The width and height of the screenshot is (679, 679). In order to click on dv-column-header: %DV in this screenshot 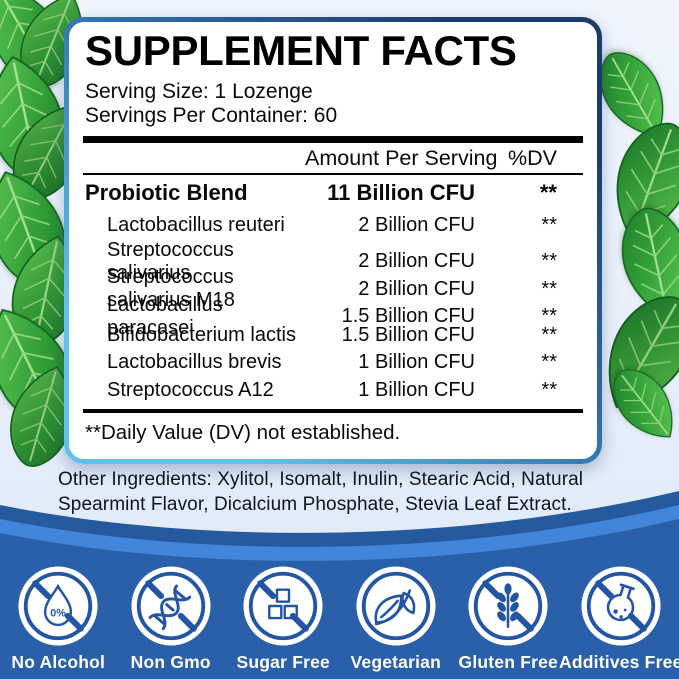, I will do `click(532, 157)`.